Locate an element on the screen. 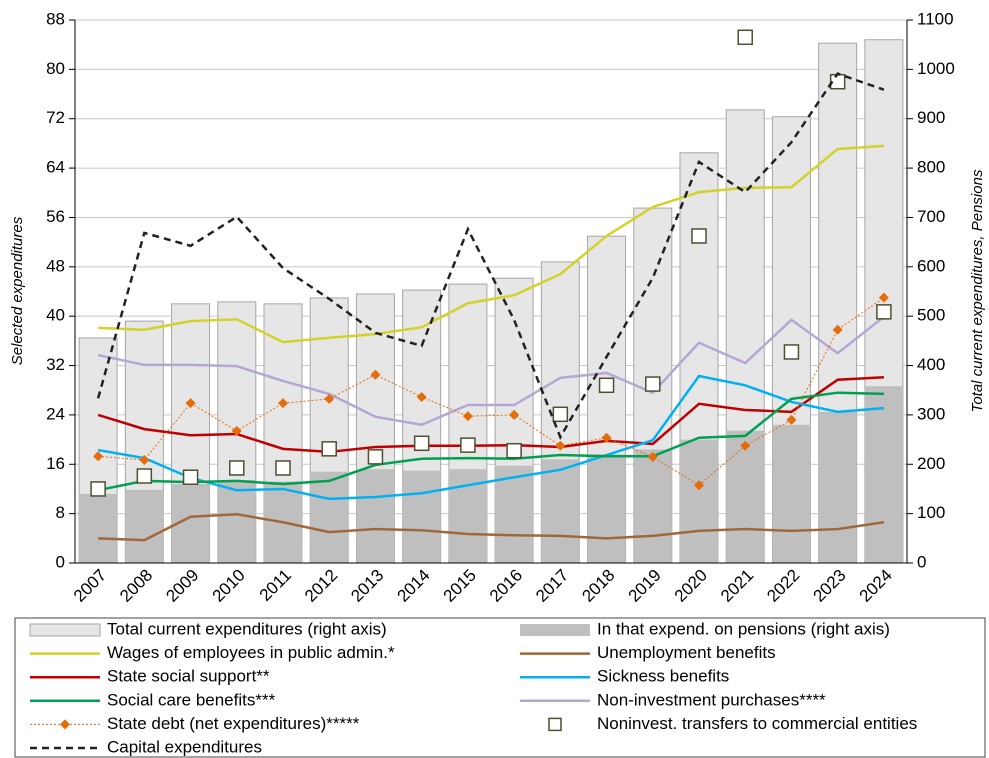 This screenshot has width=989, height=758. x-tick-label: 2015 is located at coordinates (460, 586).